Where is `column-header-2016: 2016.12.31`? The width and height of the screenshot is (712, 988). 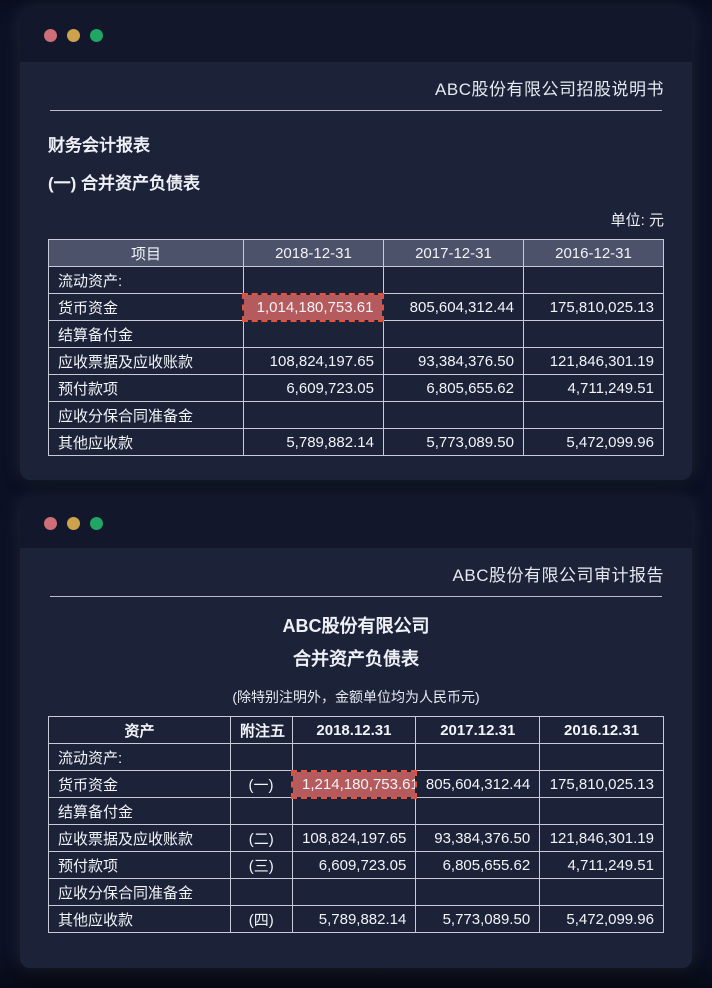 column-header-2016: 2016.12.31 is located at coordinates (601, 730).